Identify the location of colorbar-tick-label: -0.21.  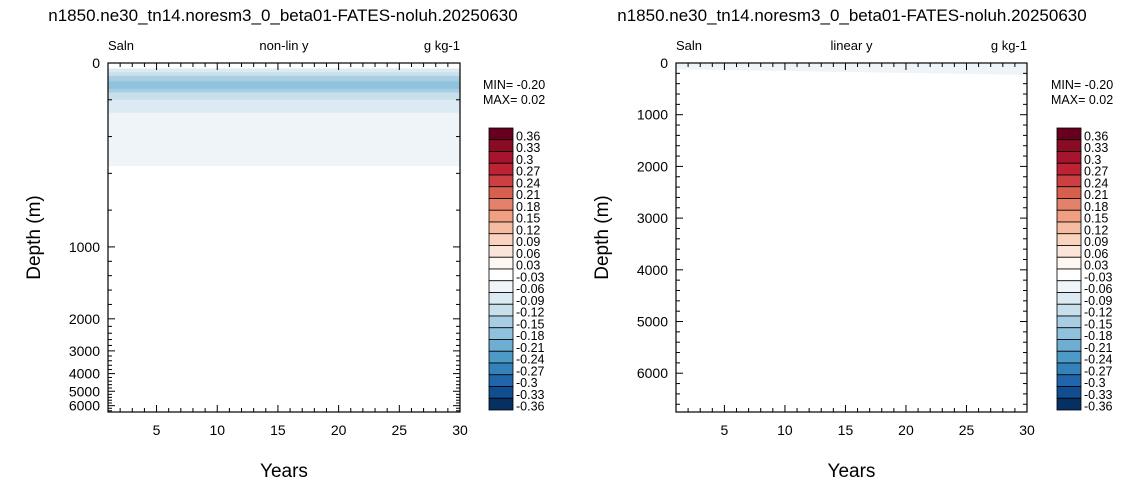
(1098, 348).